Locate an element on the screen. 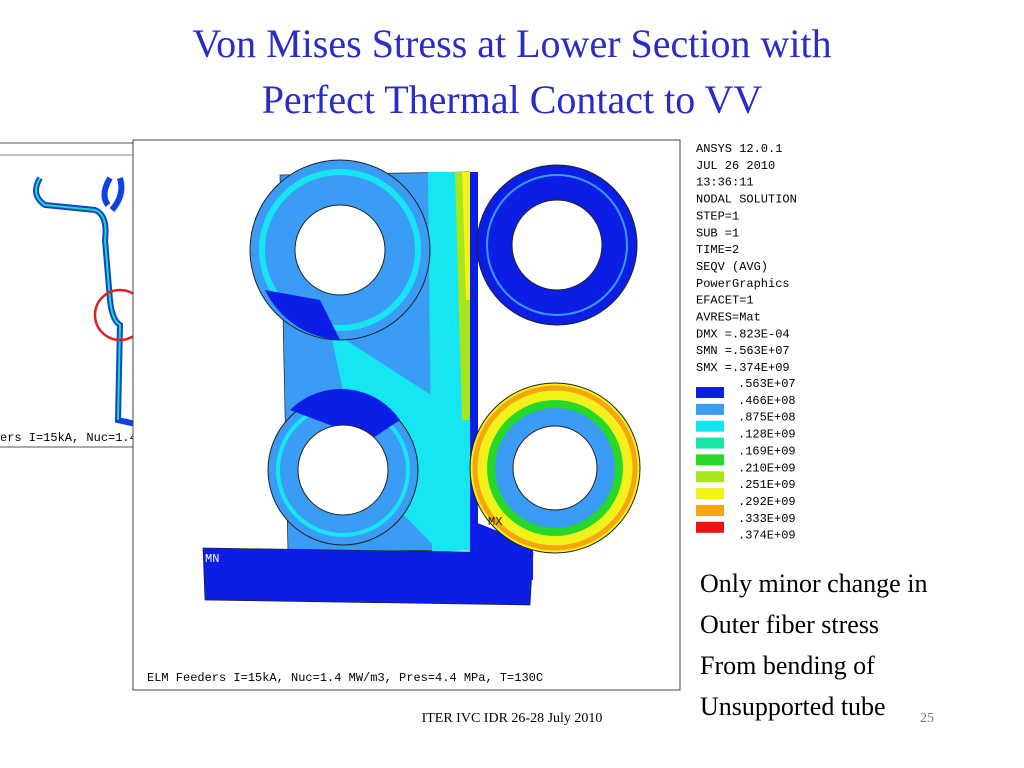 The height and width of the screenshot is (768, 1024). info-line: TIME=2 is located at coordinates (717, 250).